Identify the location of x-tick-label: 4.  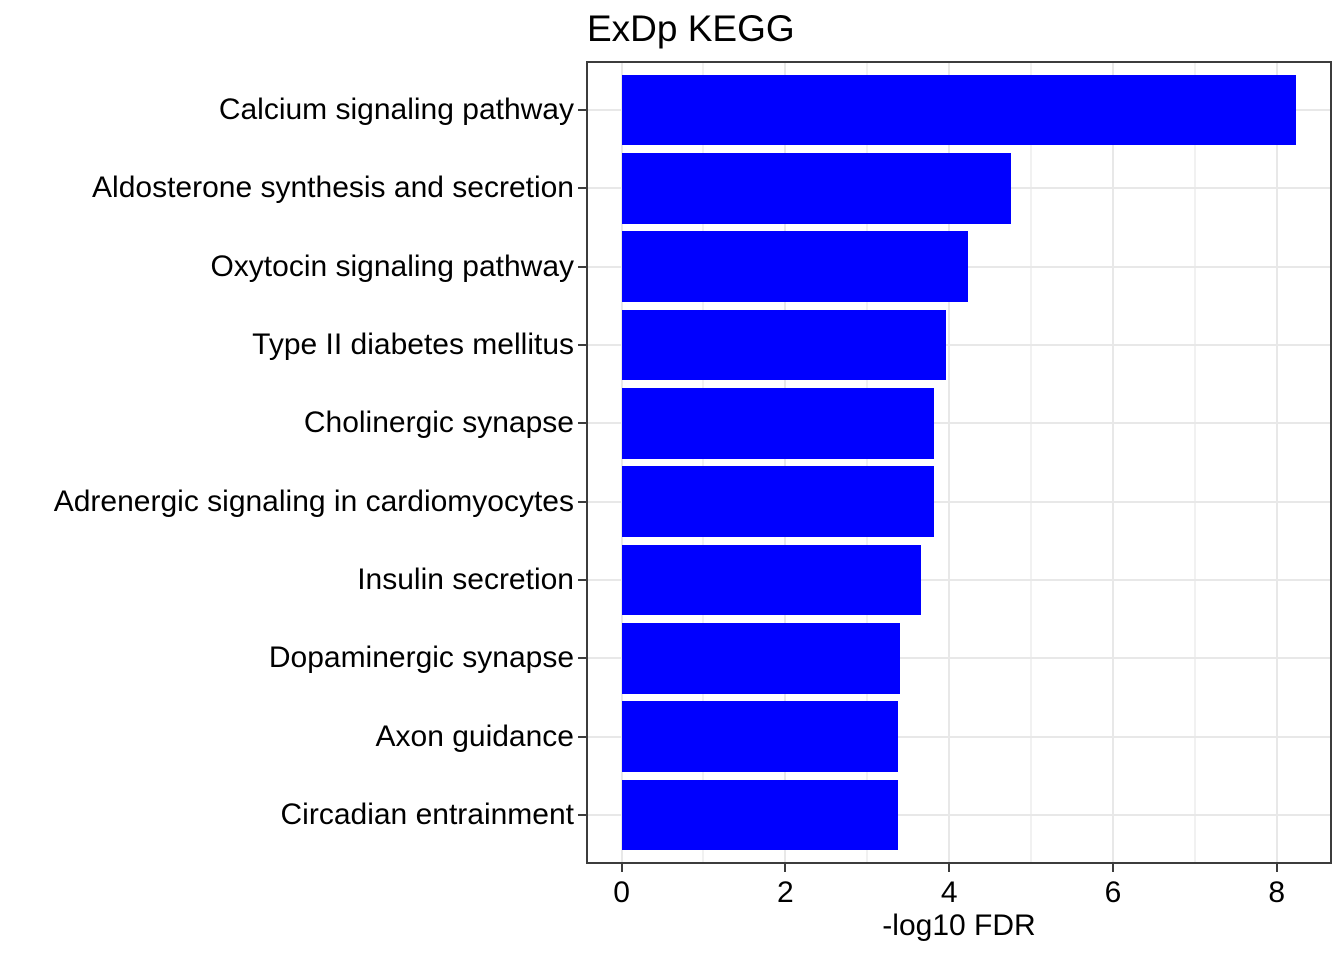
(949, 892).